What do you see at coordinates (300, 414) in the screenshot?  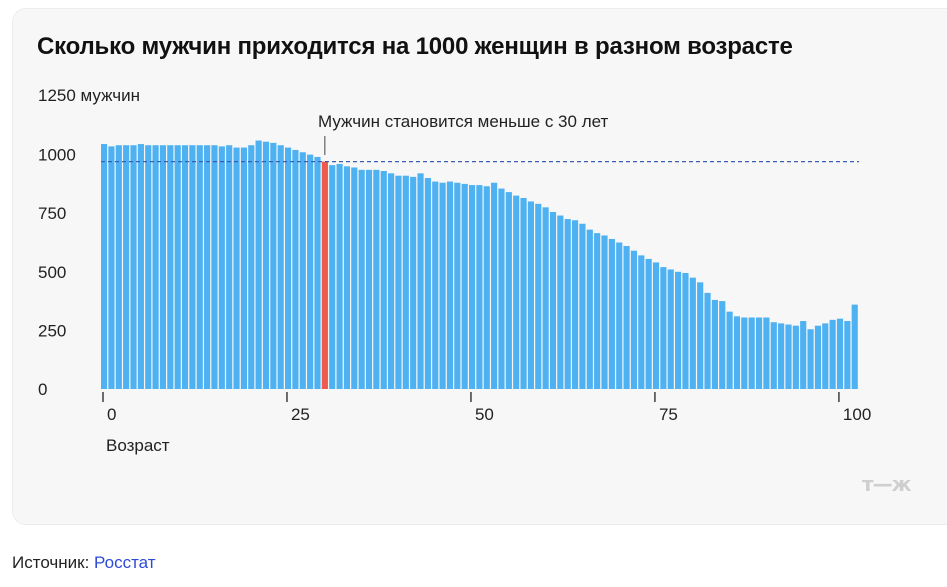 I see `x-tick-label: 25` at bounding box center [300, 414].